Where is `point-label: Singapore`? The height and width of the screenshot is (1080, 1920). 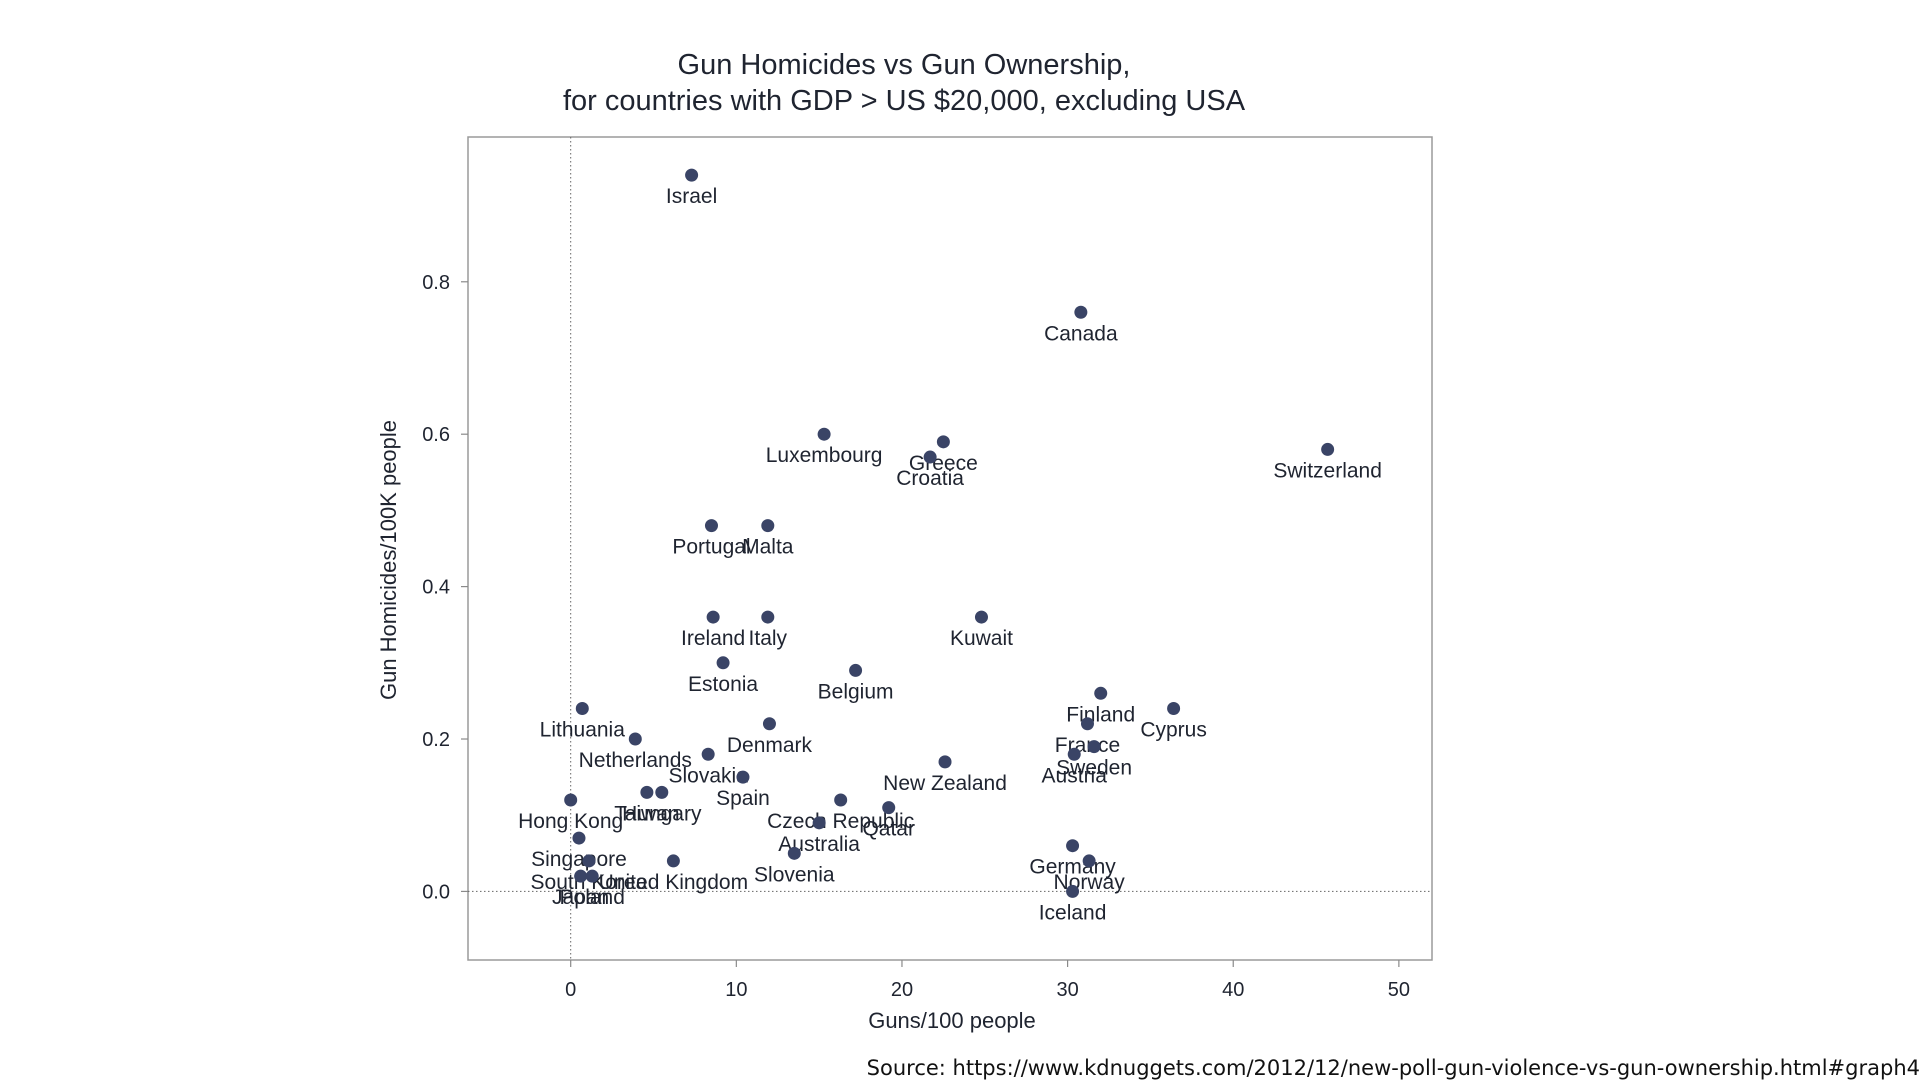
point-label: Singapore is located at coordinates (579, 859).